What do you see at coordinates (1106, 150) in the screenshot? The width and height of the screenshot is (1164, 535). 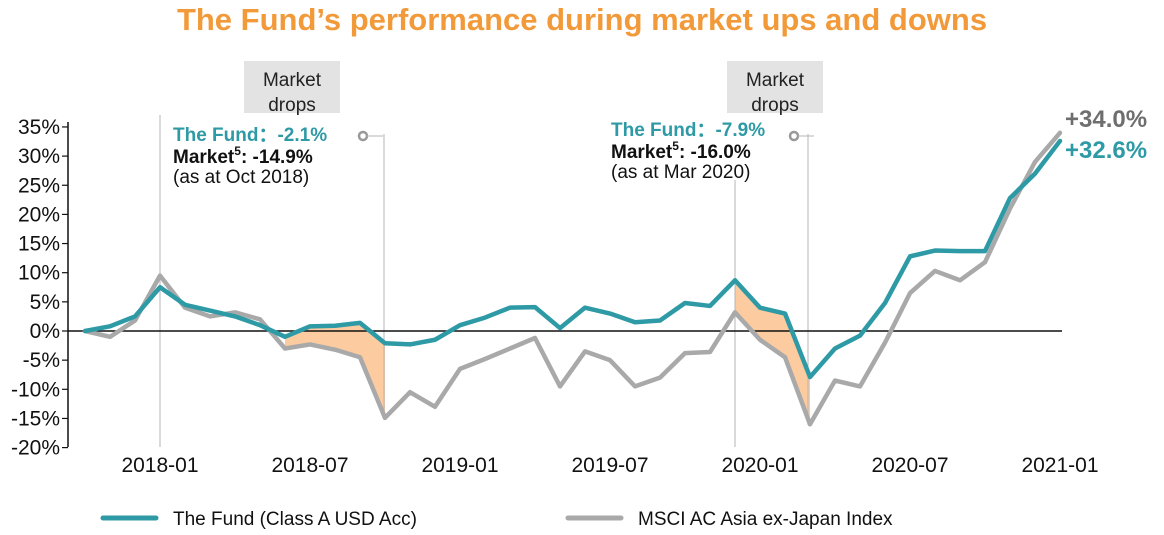 I see `end-label-fund: +32.6%` at bounding box center [1106, 150].